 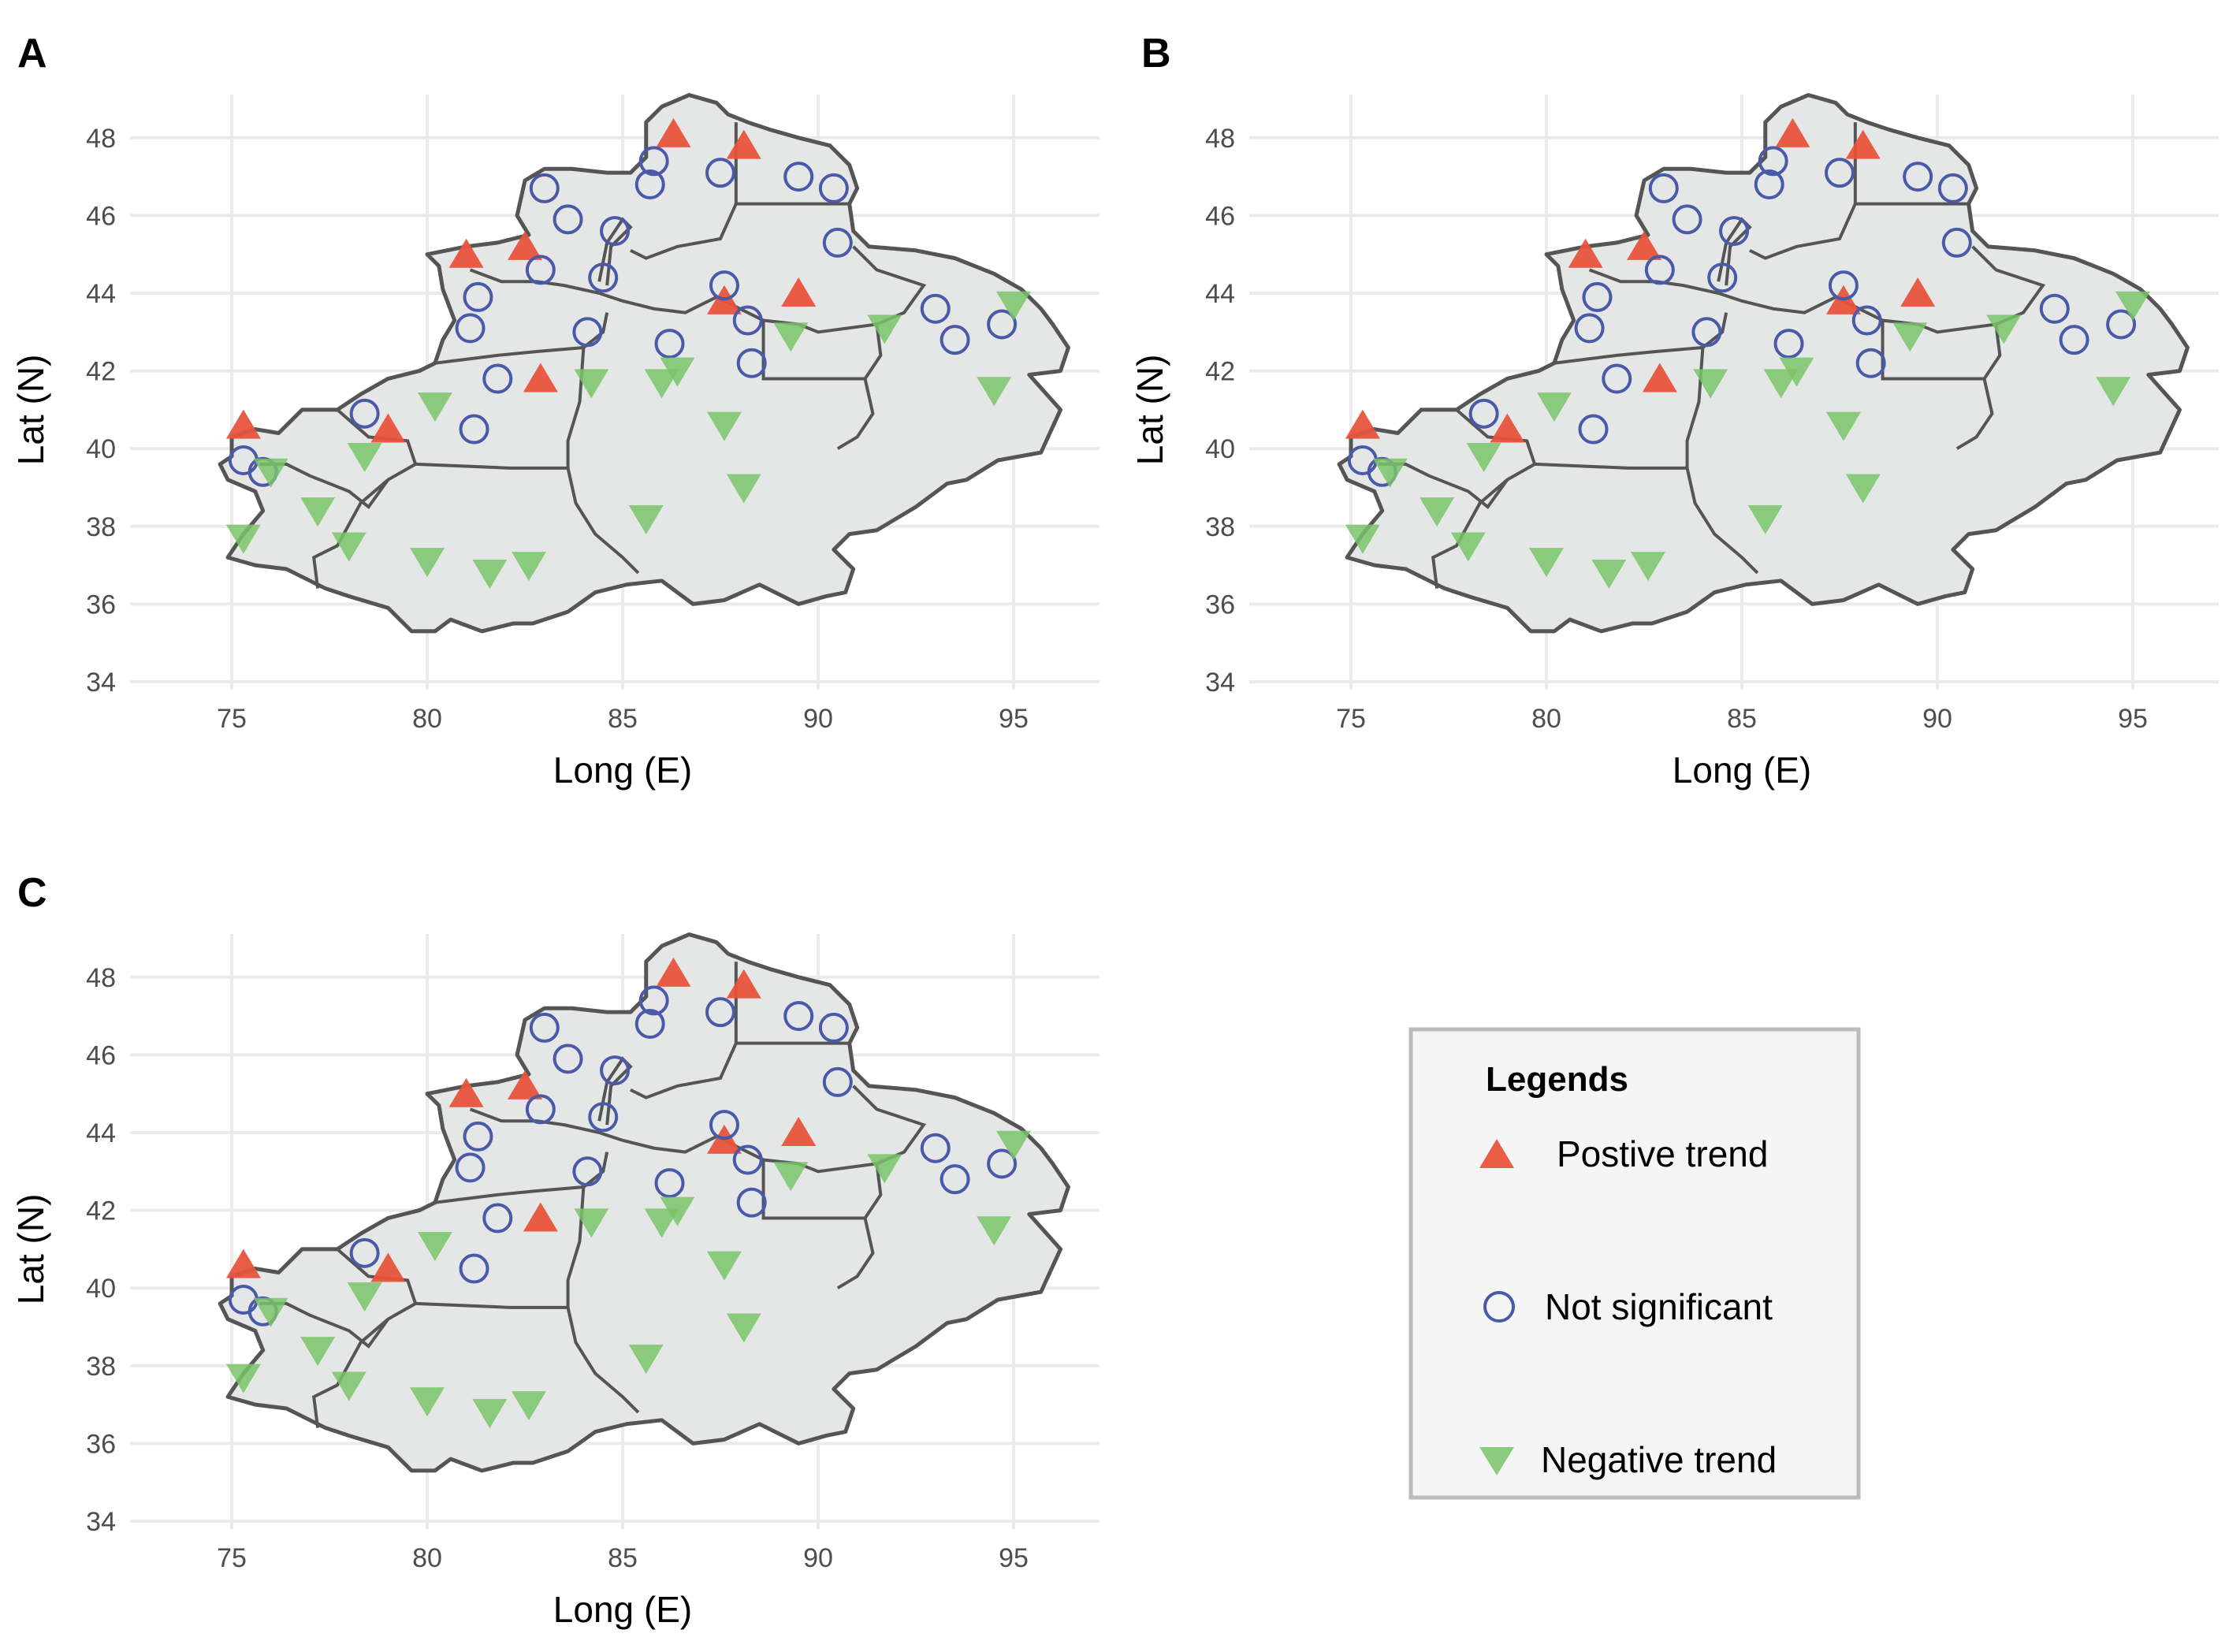 What do you see at coordinates (1220, 294) in the screenshot?
I see `panel-b-ytick-44: 44` at bounding box center [1220, 294].